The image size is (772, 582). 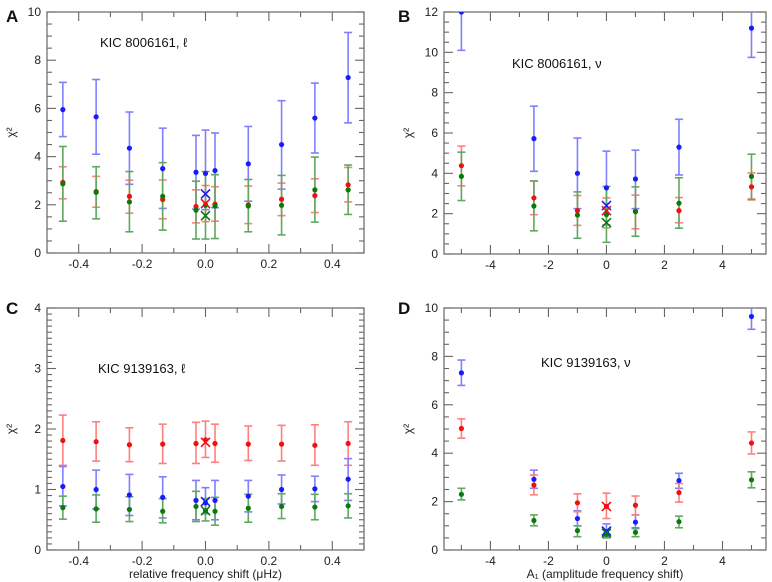 I want to click on x-axis-title: relative frequency shift (μHz), so click(x=205, y=574).